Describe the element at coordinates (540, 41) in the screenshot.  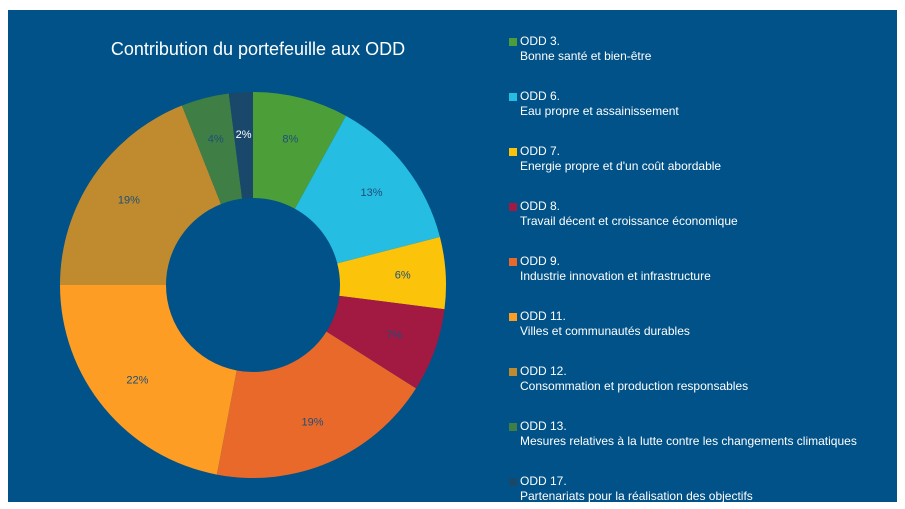
I see `legend-label: ODD 3.` at that location.